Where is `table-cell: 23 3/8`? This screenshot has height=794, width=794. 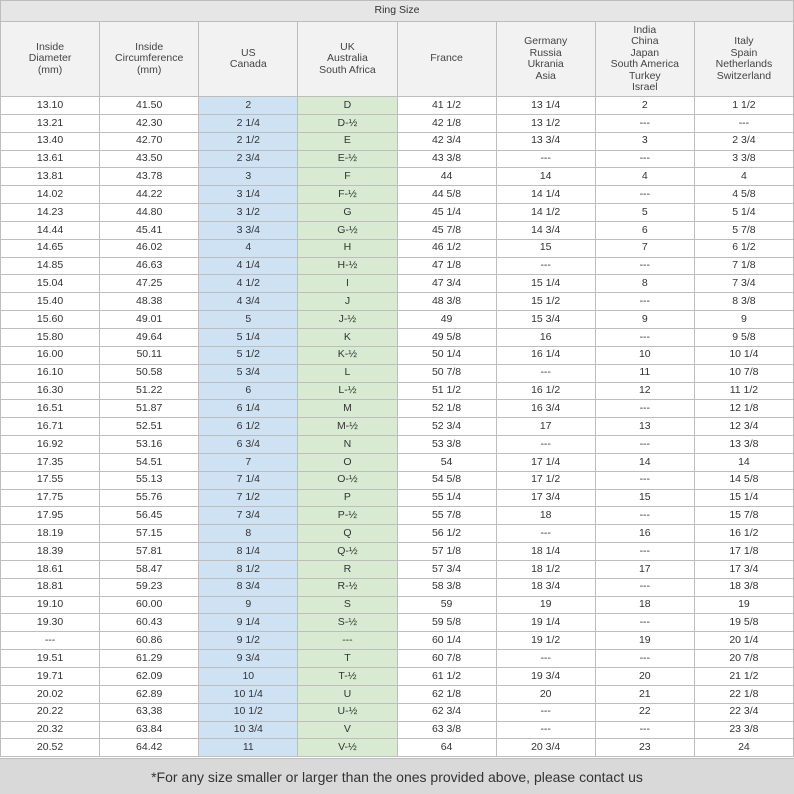 table-cell: 23 3/8 is located at coordinates (743, 730).